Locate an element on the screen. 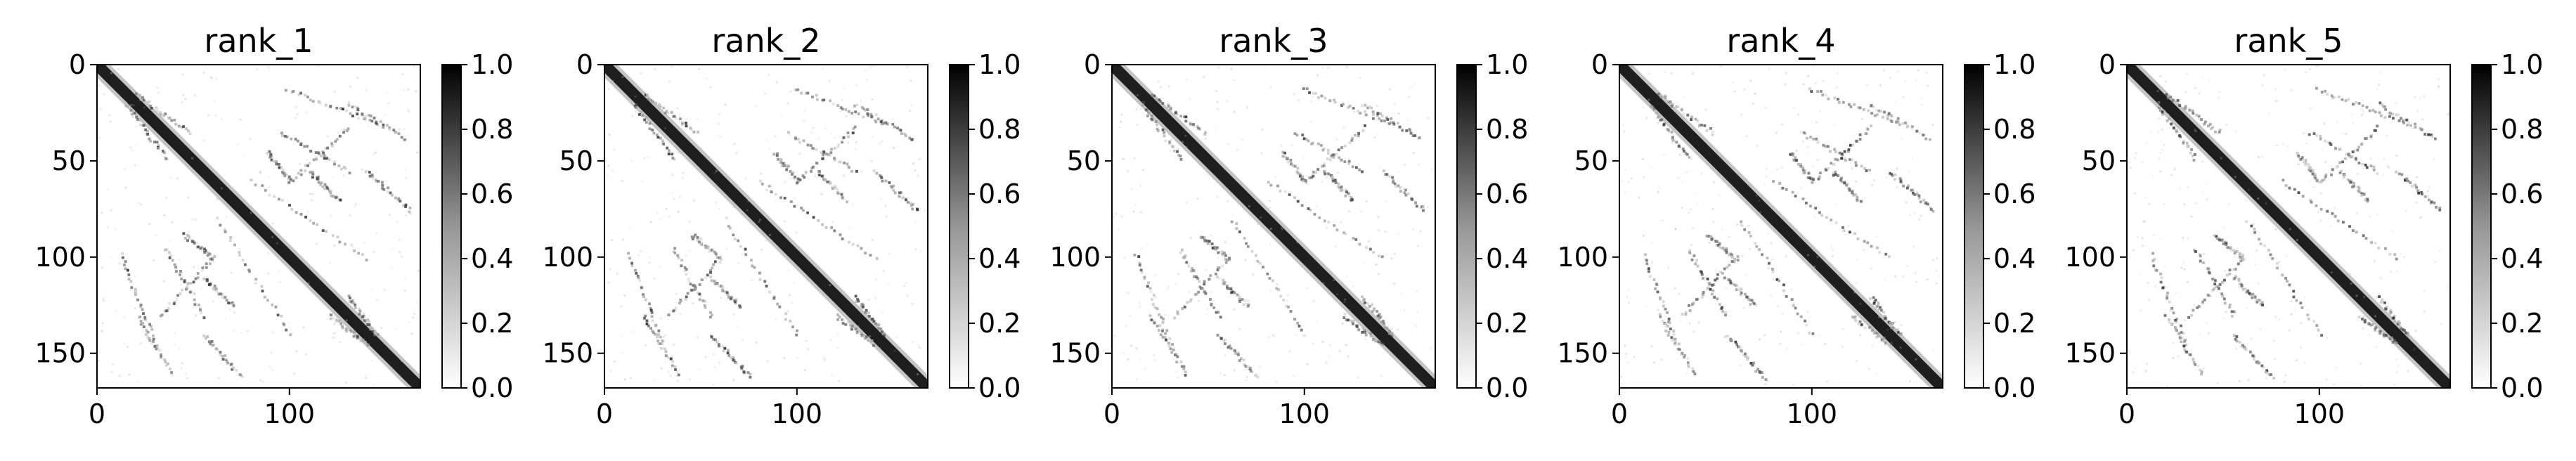 The height and width of the screenshot is (461, 2576). colorbar-tick-label: 0.4 is located at coordinates (492, 258).